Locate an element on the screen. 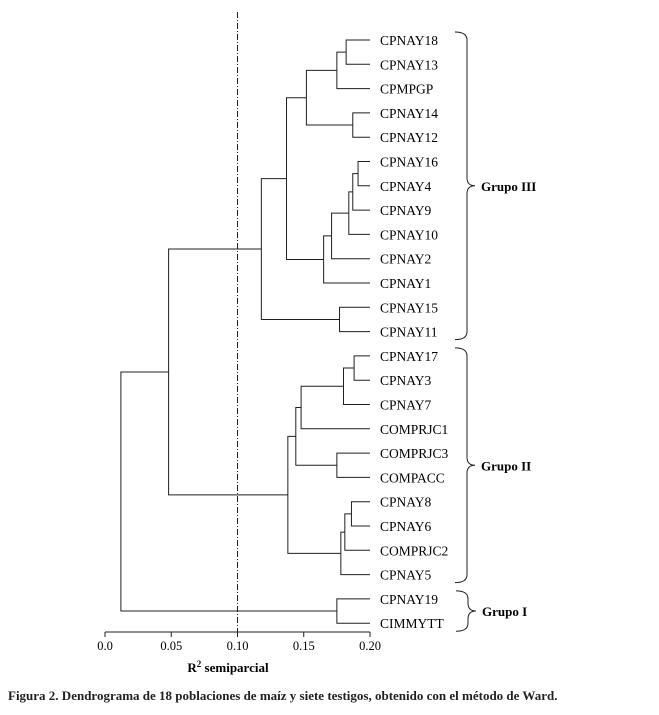 This screenshot has width=659, height=715. leaf-label-compacc: COMPACC is located at coordinates (412, 477).